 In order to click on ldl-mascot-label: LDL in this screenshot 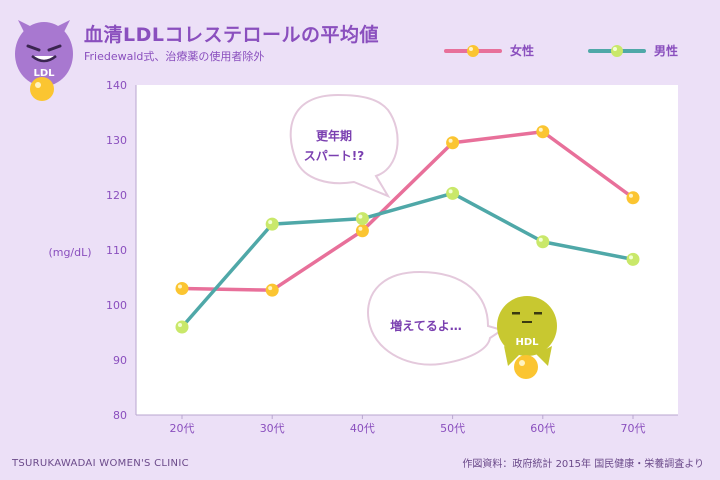, I will do `click(44, 73)`.